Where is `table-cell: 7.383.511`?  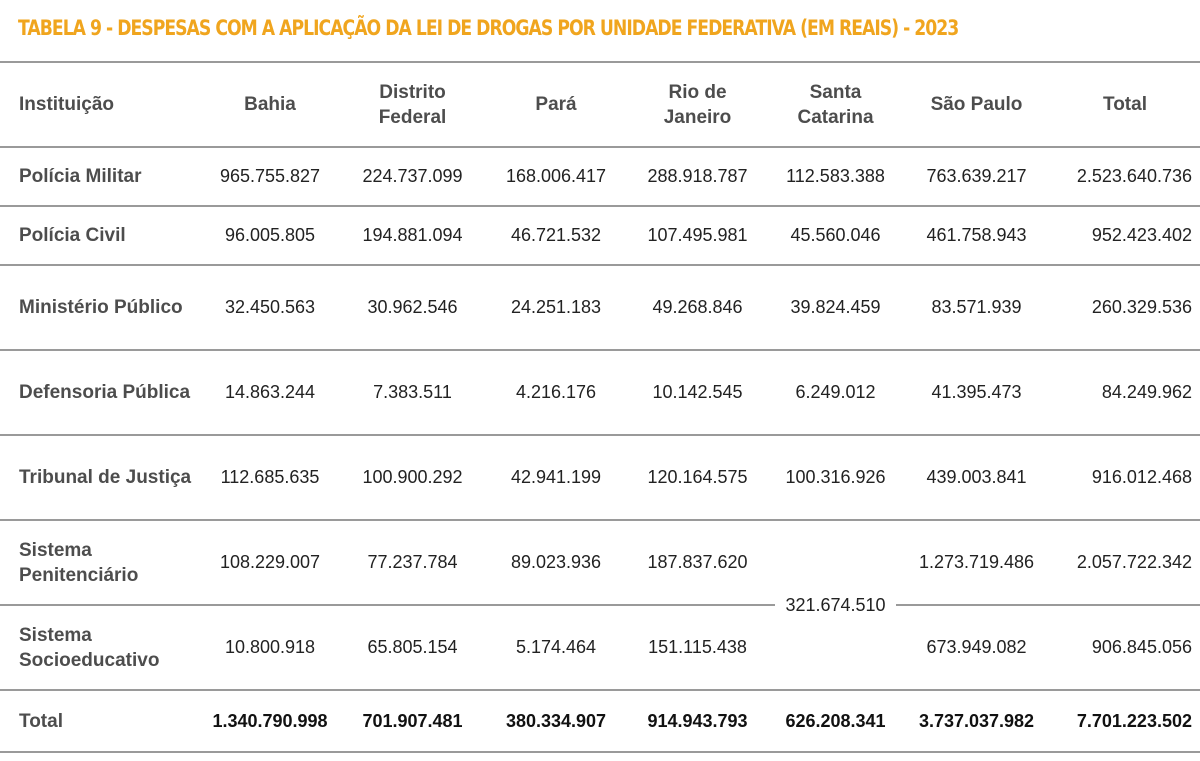
table-cell: 7.383.511 is located at coordinates (412, 393).